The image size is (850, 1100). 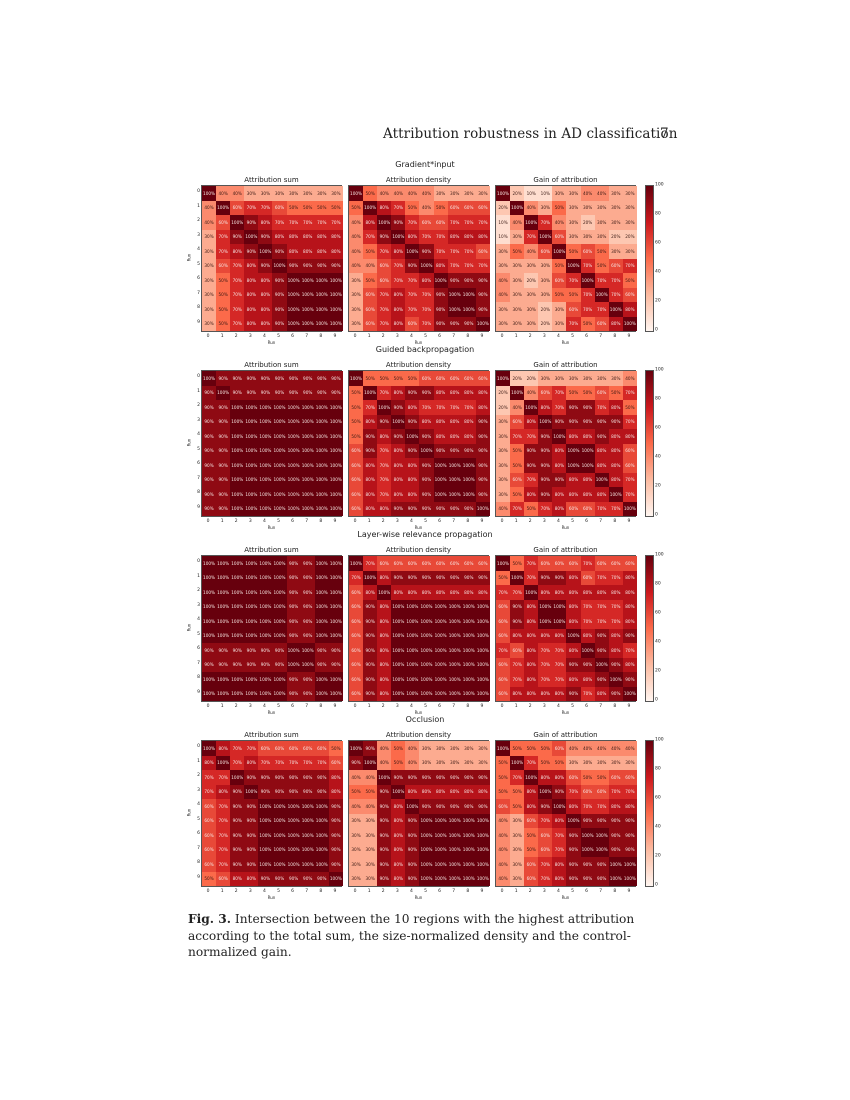 I want to click on colorbar-tick: 60, so click(x=658, y=613).